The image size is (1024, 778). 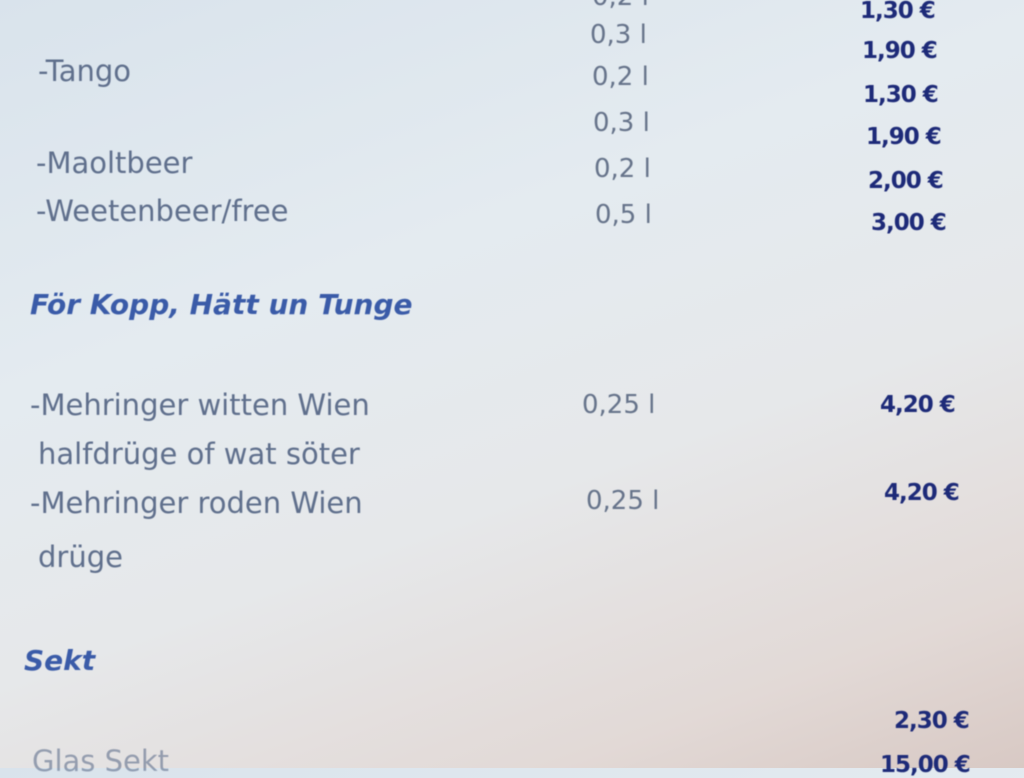 What do you see at coordinates (622, 169) in the screenshot?
I see `maoltbeer-volume: 0,2 l` at bounding box center [622, 169].